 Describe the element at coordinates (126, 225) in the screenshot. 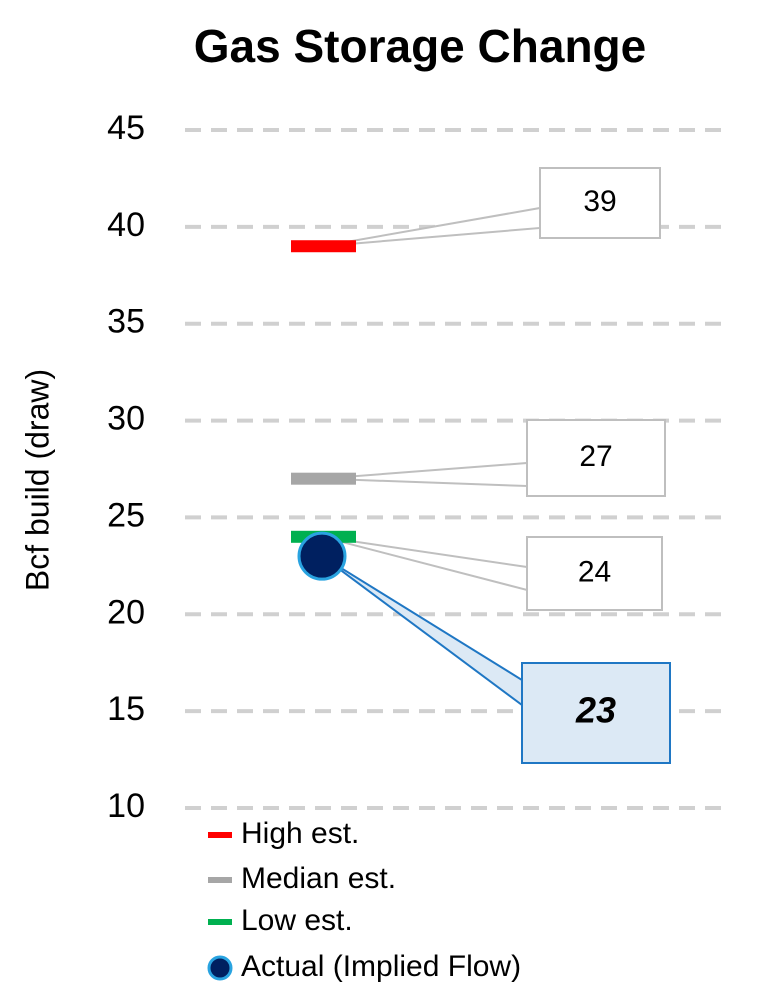

I see `y-tick-label: 40` at that location.